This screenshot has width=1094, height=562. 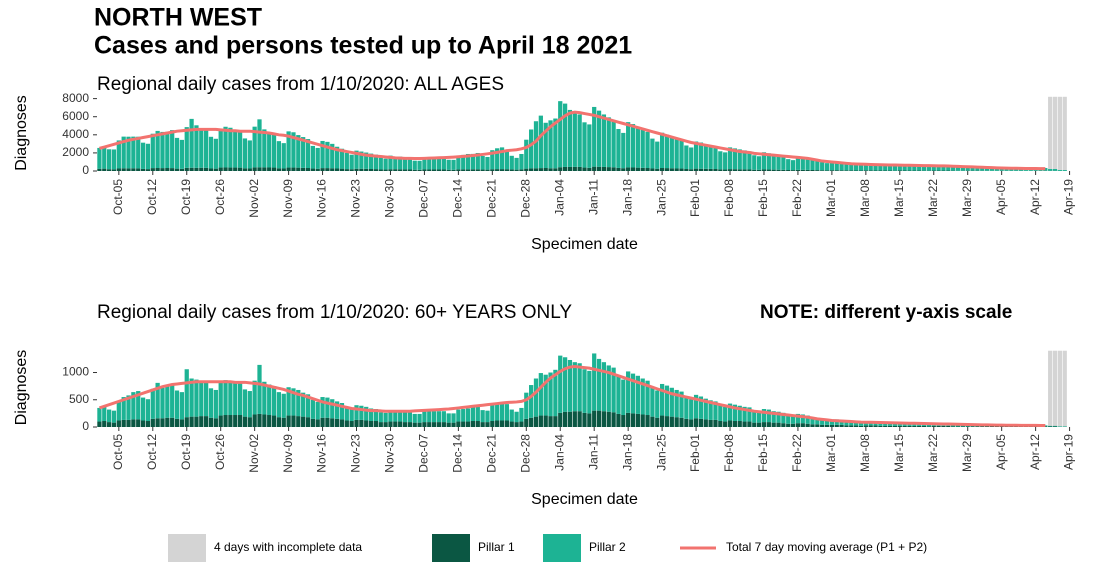 What do you see at coordinates (152, 197) in the screenshot?
I see `x-tick-label: Oct-12` at bounding box center [152, 197].